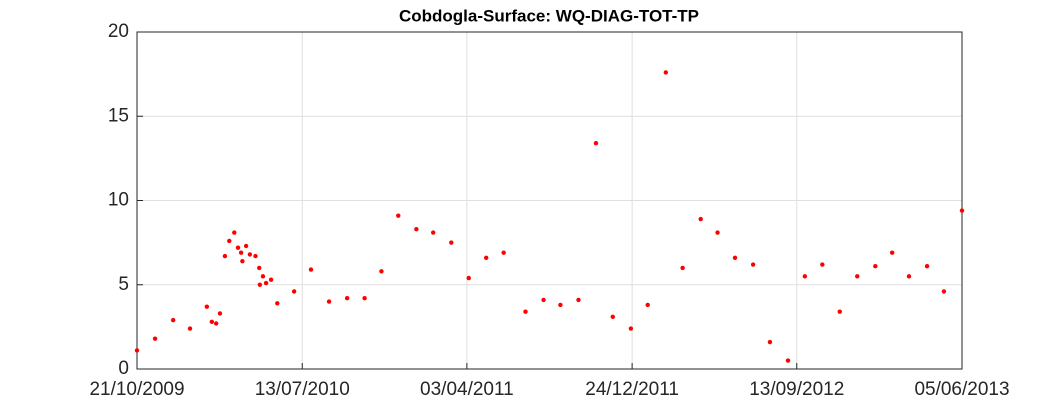 This screenshot has height=413, width=1063. Describe the element at coordinates (118, 200) in the screenshot. I see `y-tick-label: 10` at that location.